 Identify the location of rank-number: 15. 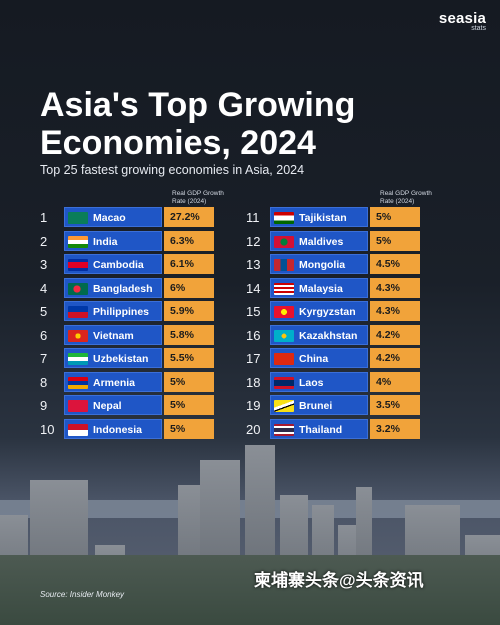
(253, 311).